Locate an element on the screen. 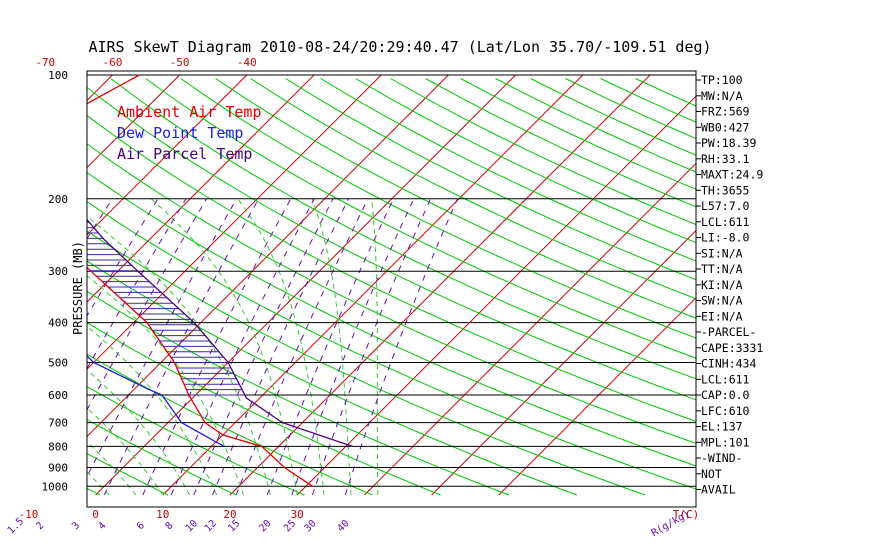  stability-index-label: MW:N/A is located at coordinates (722, 96).